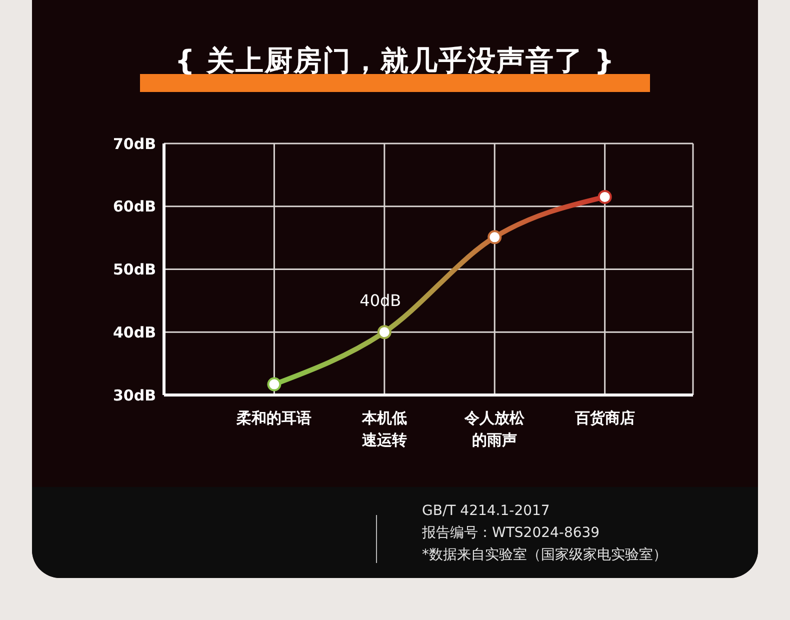  Describe the element at coordinates (134, 207) in the screenshot. I see `y-tick-label: 60dB` at that location.